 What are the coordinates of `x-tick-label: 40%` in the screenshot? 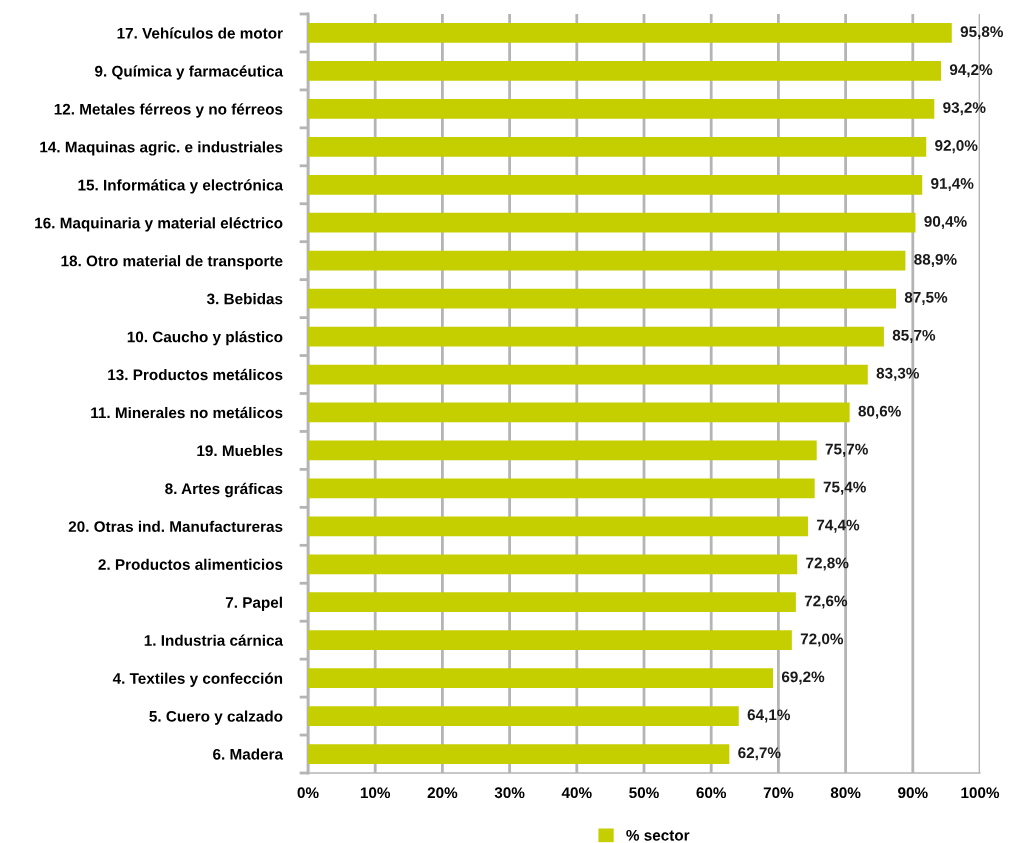 It's located at (576, 793).